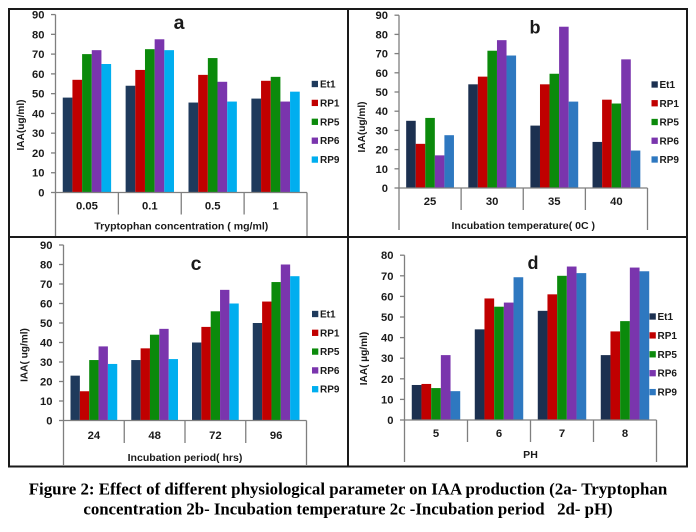  Describe the element at coordinates (530, 455) in the screenshot. I see `svg-text: PH` at that location.